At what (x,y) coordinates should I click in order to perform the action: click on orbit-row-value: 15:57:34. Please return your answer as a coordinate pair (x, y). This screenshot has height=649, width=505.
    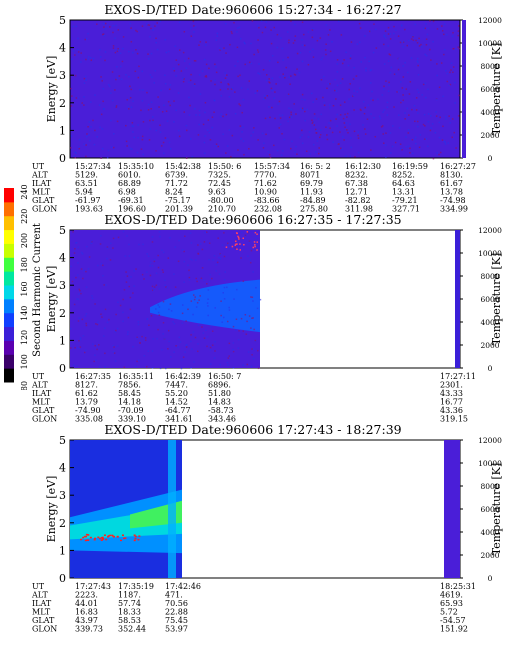
    Looking at the image, I should click on (272, 166).